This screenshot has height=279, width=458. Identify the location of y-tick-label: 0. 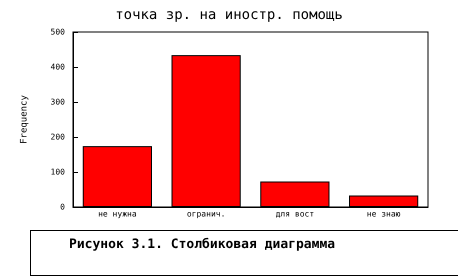
(63, 207).